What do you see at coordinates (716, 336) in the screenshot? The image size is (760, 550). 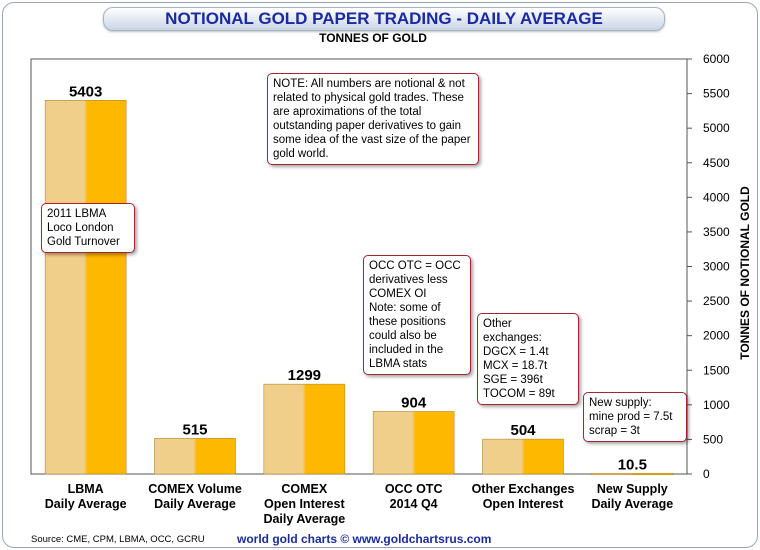 I see `y-tick-label: 2000` at bounding box center [716, 336].